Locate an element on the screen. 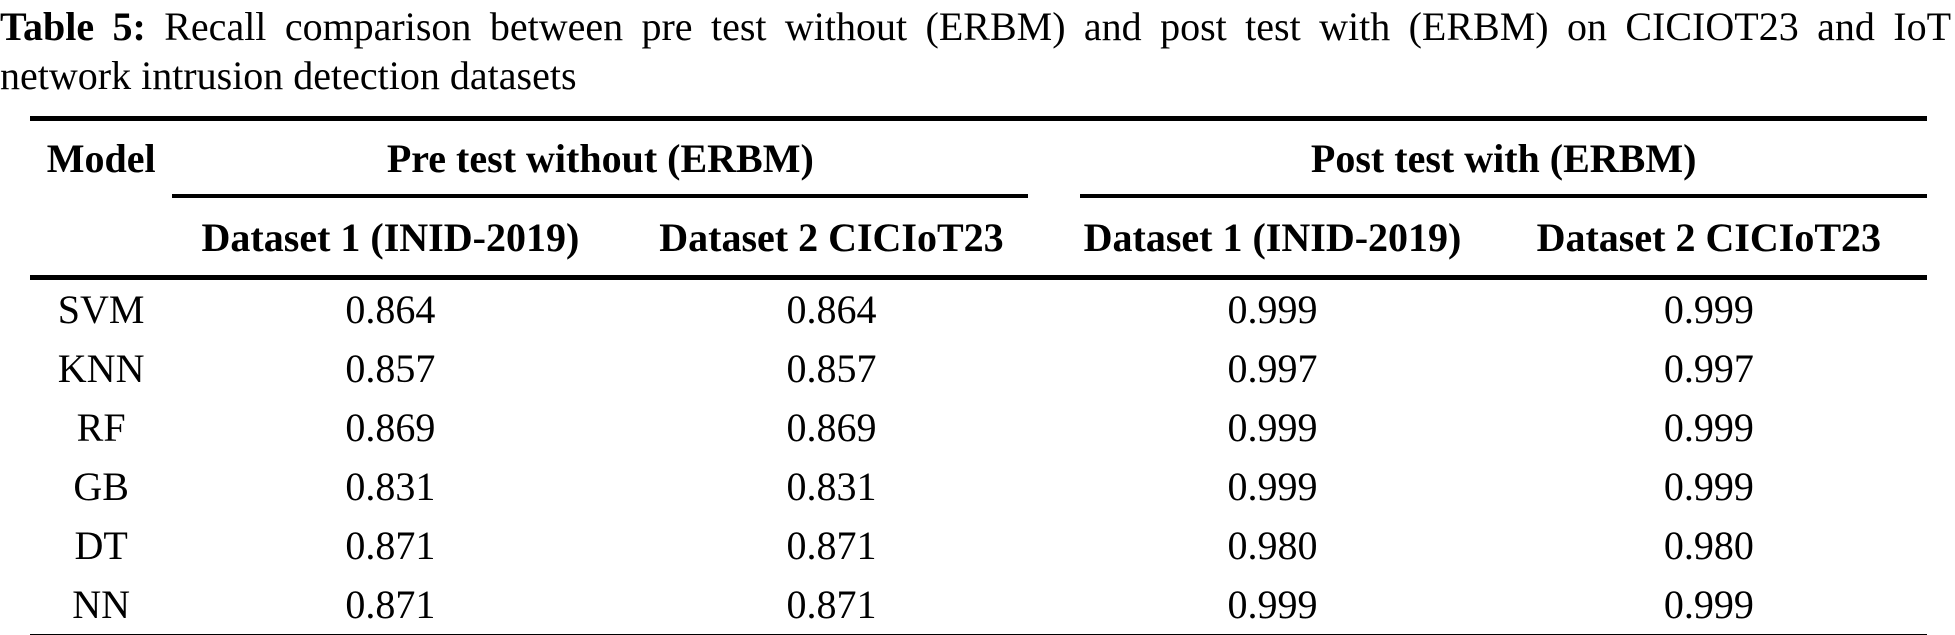 This screenshot has height=635, width=1955. table-row: SVM 0.864 0.864 0.999 0.999 is located at coordinates (978, 309).